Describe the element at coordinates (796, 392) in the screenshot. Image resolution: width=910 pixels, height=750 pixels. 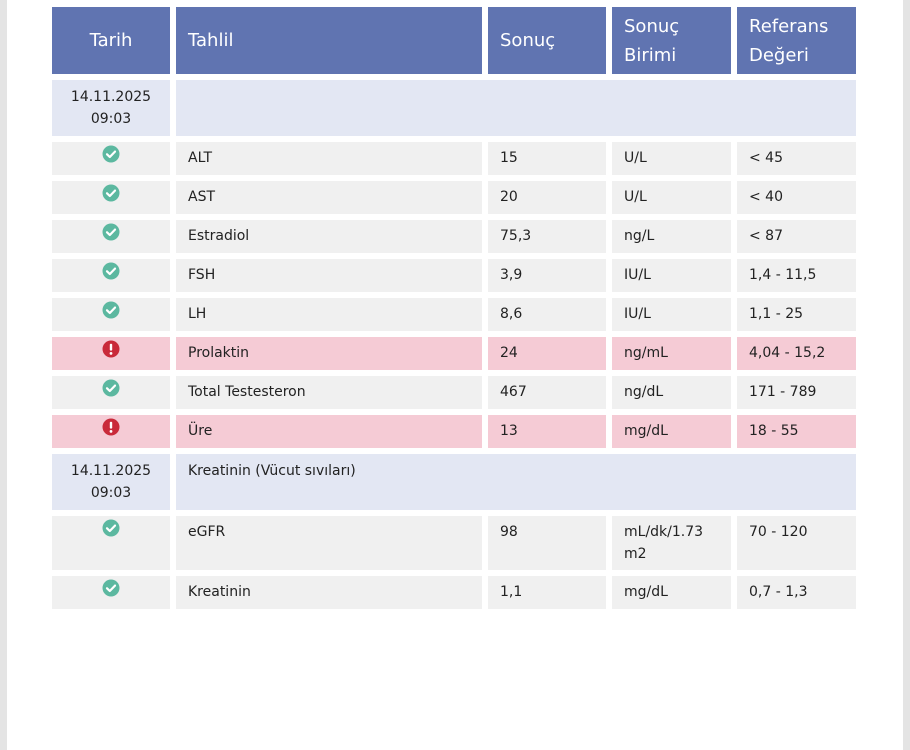
I see `reference: 171 - 789` at that location.